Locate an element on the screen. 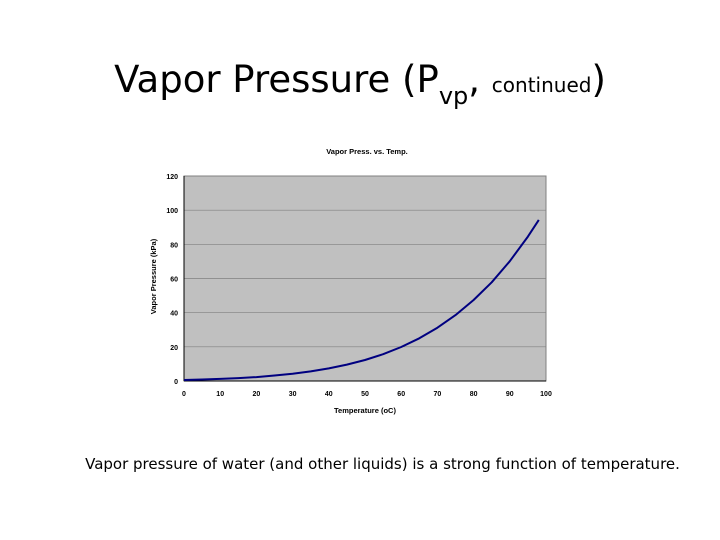 This screenshot has height=540, width=720. title-continued: continued is located at coordinates (541, 85).